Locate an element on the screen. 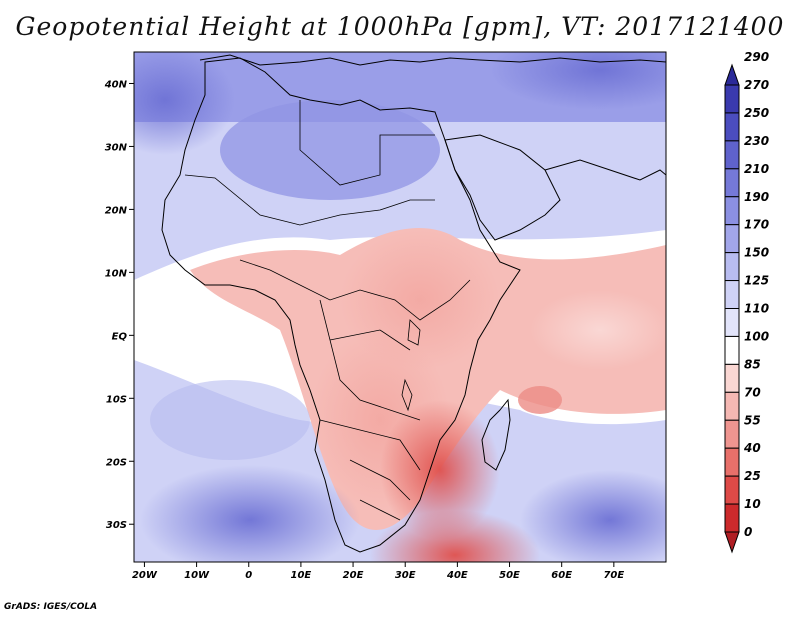 The width and height of the screenshot is (800, 618). lon-tick-label: 60E is located at coordinates (561, 575).